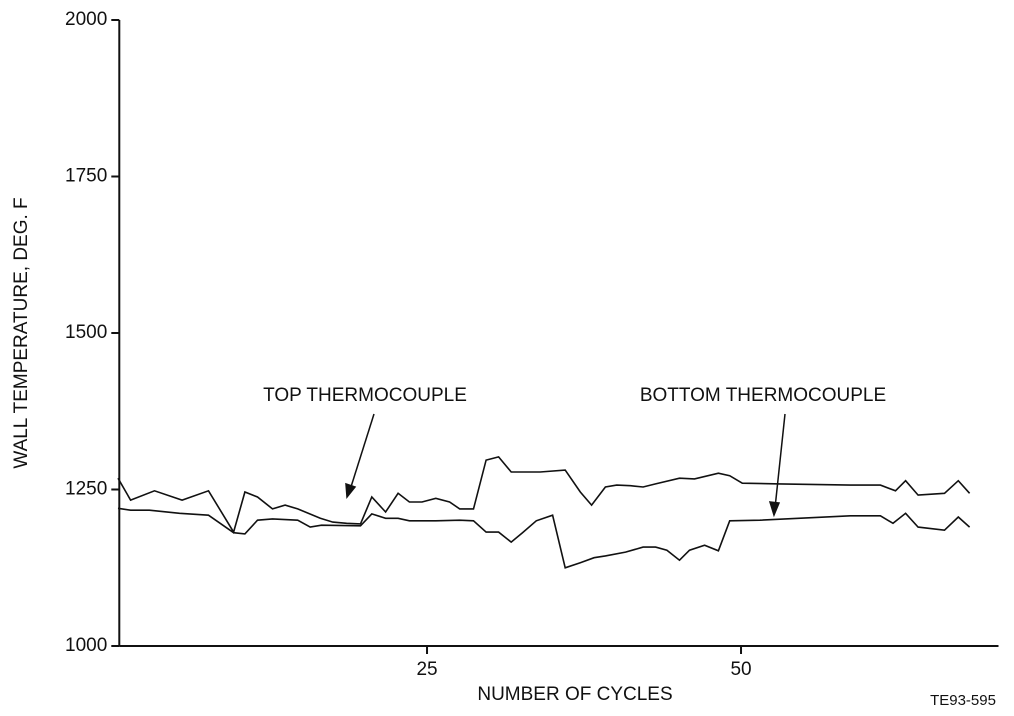 Image resolution: width=1014 pixels, height=716 pixels. What do you see at coordinates (86, 489) in the screenshot?
I see `y-tick-label: 1250` at bounding box center [86, 489].